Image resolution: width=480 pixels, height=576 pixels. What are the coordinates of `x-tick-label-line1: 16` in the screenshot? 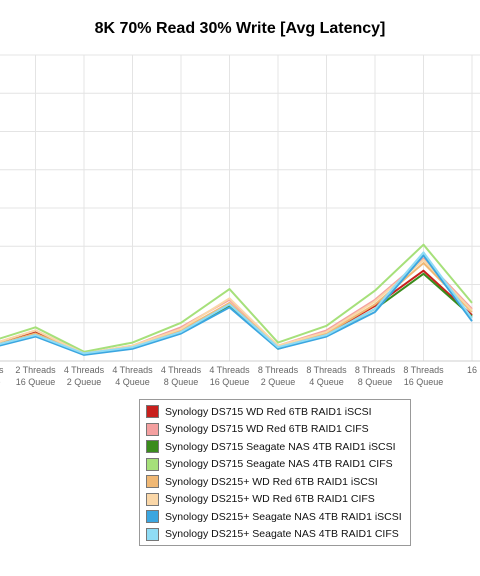 It's located at (472, 370).